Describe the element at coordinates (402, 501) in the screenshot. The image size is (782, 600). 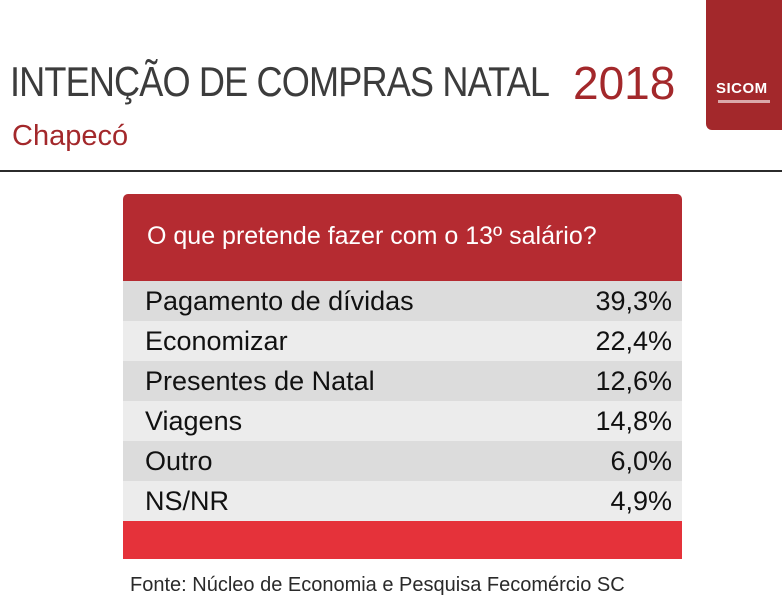
I see `table-row: NS/NR 4,9%` at that location.